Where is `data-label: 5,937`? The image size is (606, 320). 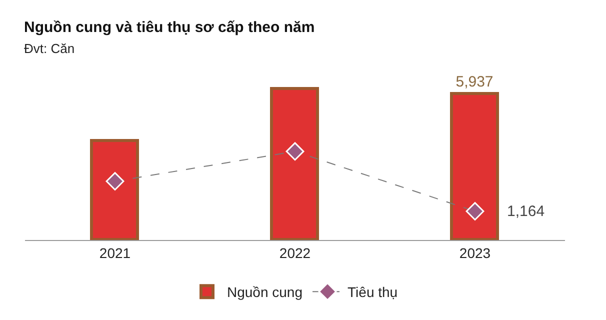
data-label: 5,937 is located at coordinates (475, 82).